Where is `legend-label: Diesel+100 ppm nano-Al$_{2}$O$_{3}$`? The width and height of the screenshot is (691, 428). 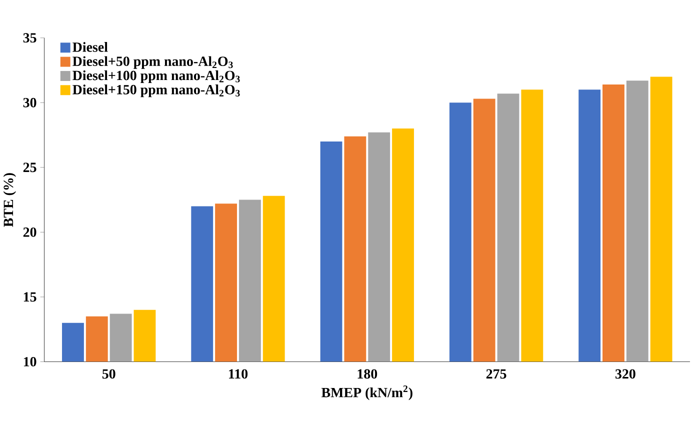
legend-label: Diesel+100 ppm nano-Al$_{2}$O$_{3}$ is located at coordinates (156, 76).